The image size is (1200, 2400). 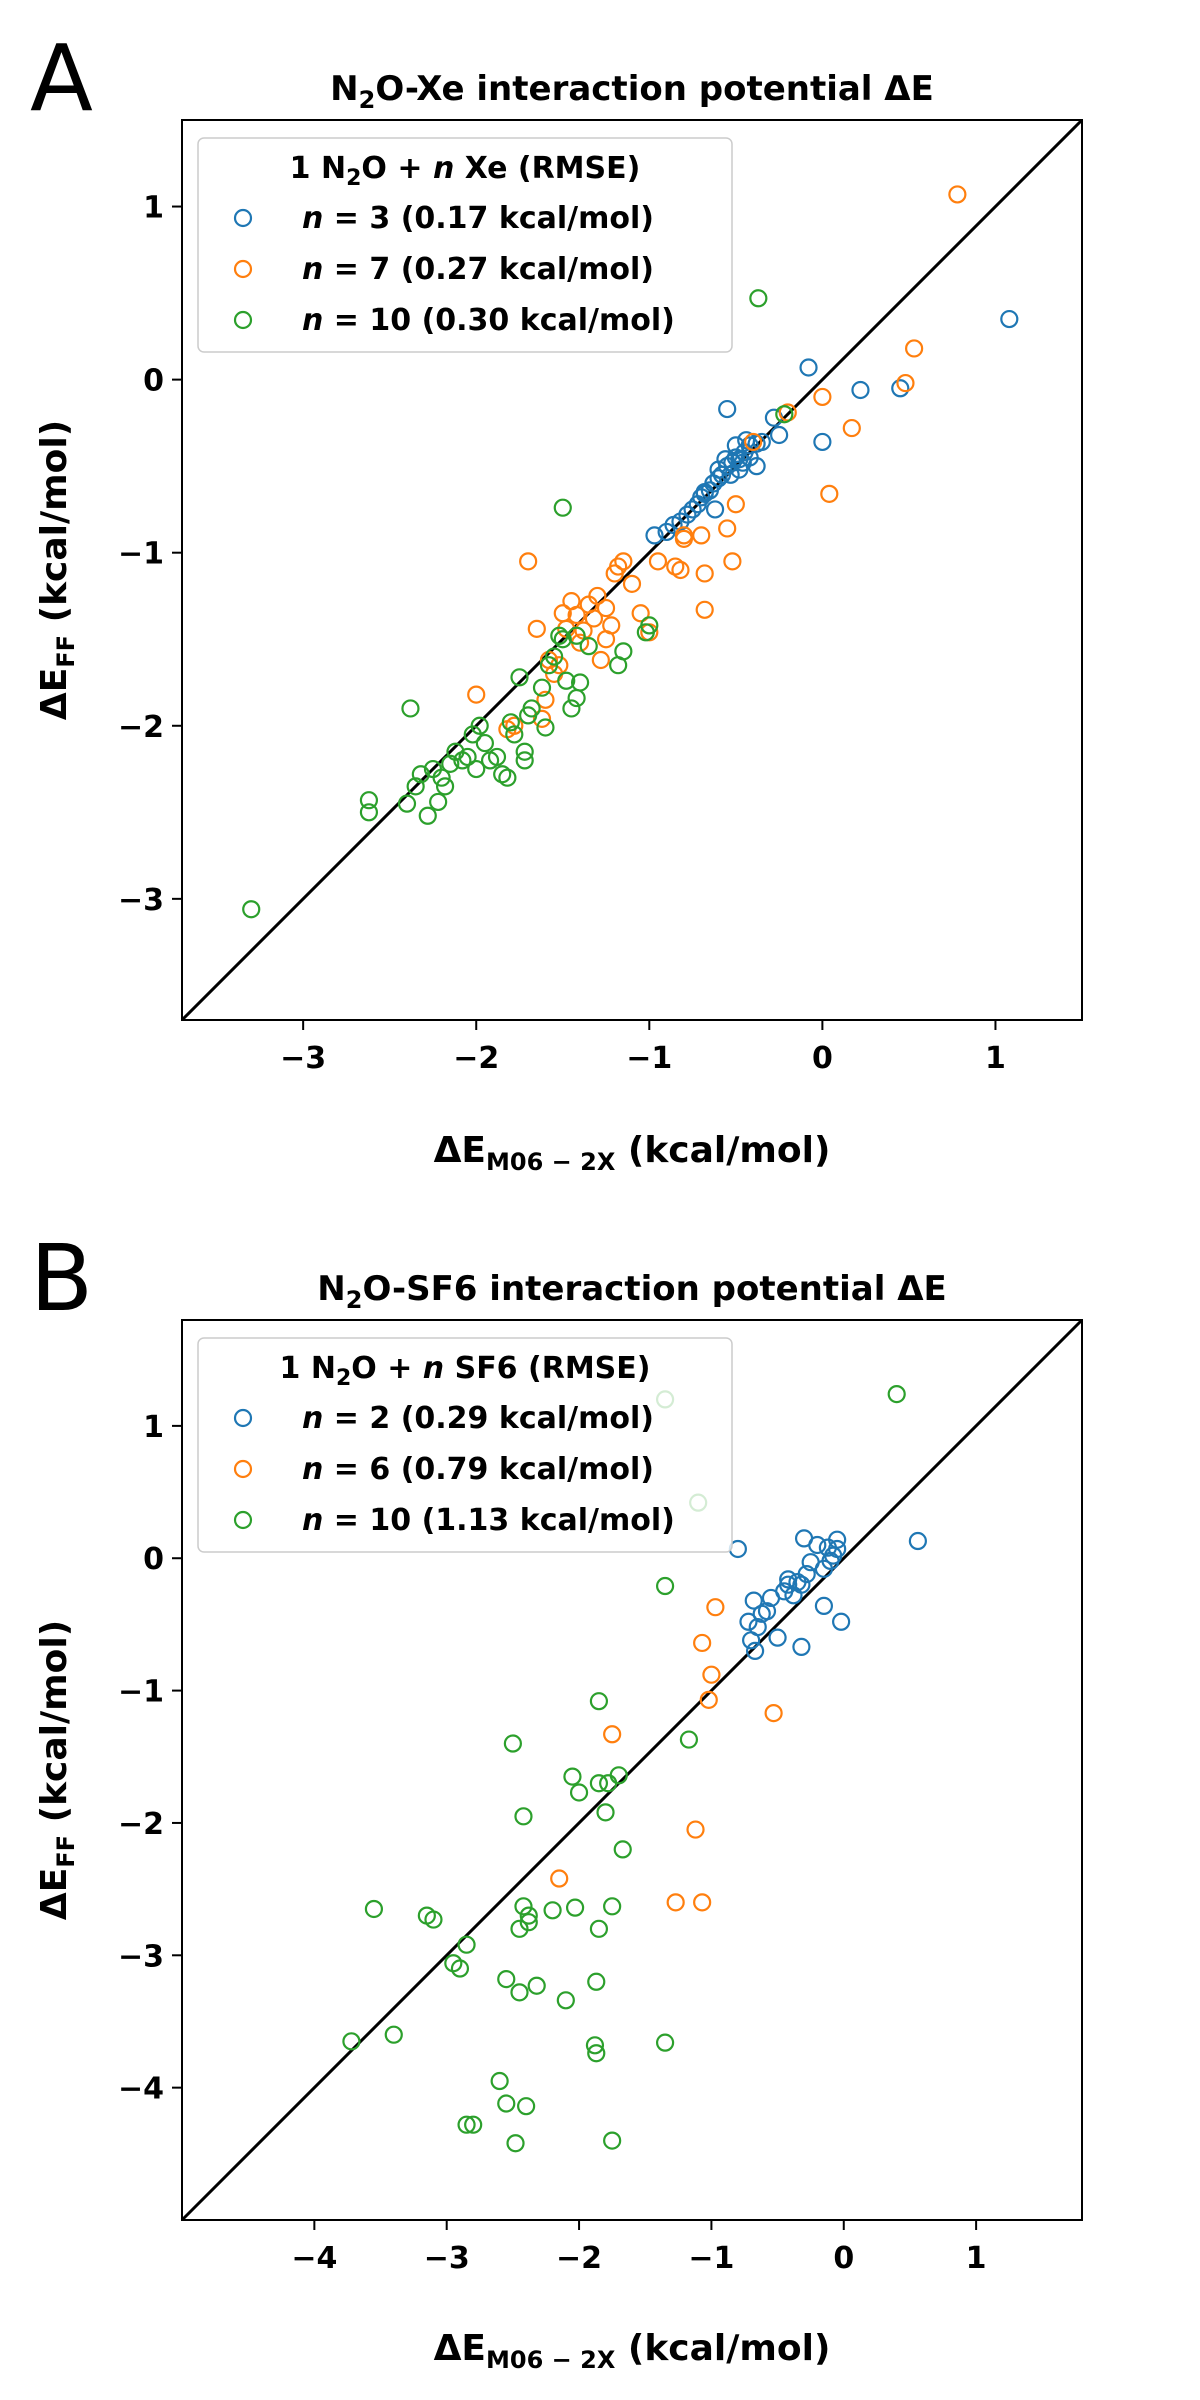 What do you see at coordinates (243, 269) in the screenshot?
I see `panel-a-legend-marker-n7` at bounding box center [243, 269].